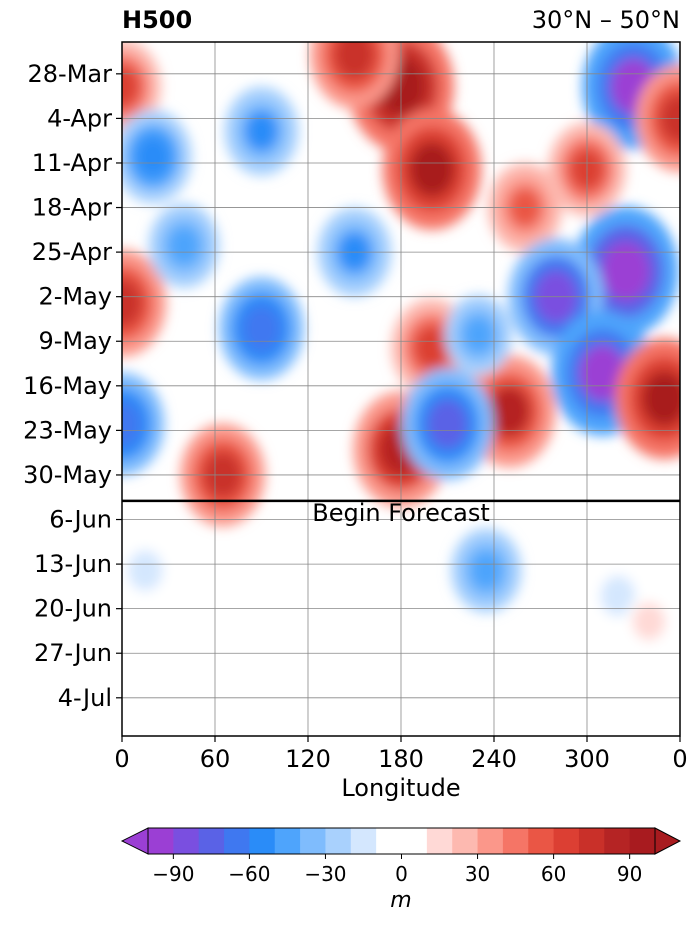  Describe the element at coordinates (157, 20) in the screenshot. I see `chart-title-left: H500` at that location.